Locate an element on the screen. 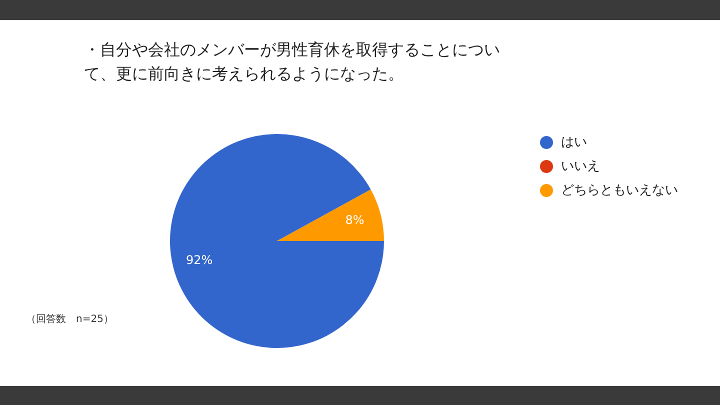 The height and width of the screenshot is (405, 720). legend-label: はい is located at coordinates (574, 142).